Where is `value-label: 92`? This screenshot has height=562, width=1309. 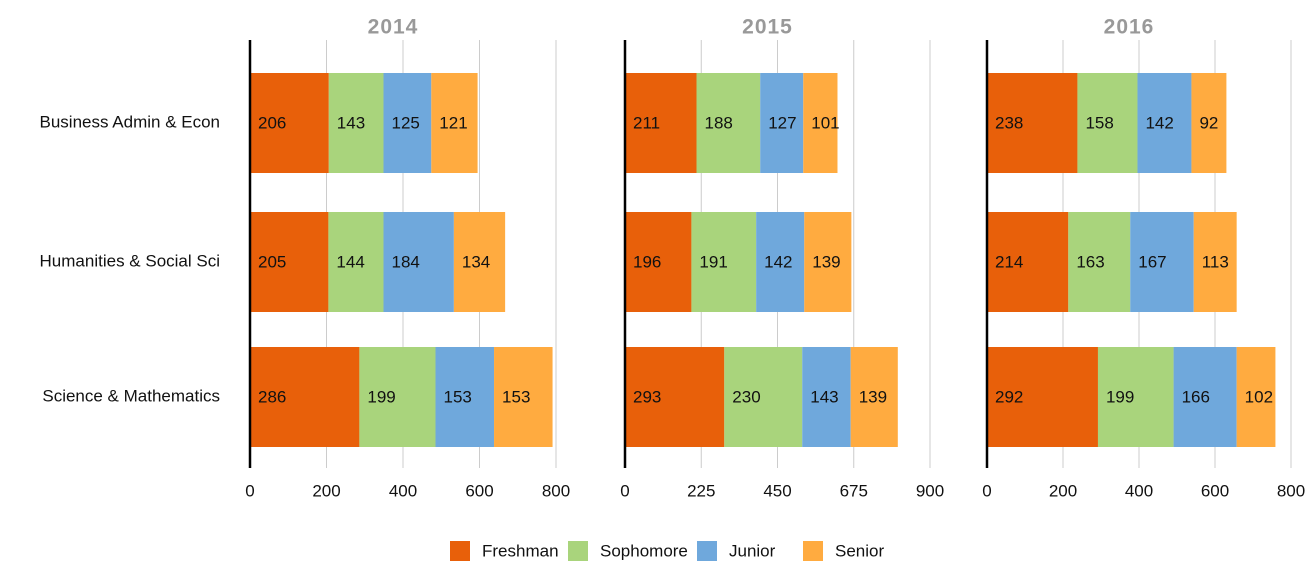
value-label: 92 is located at coordinates (1208, 122).